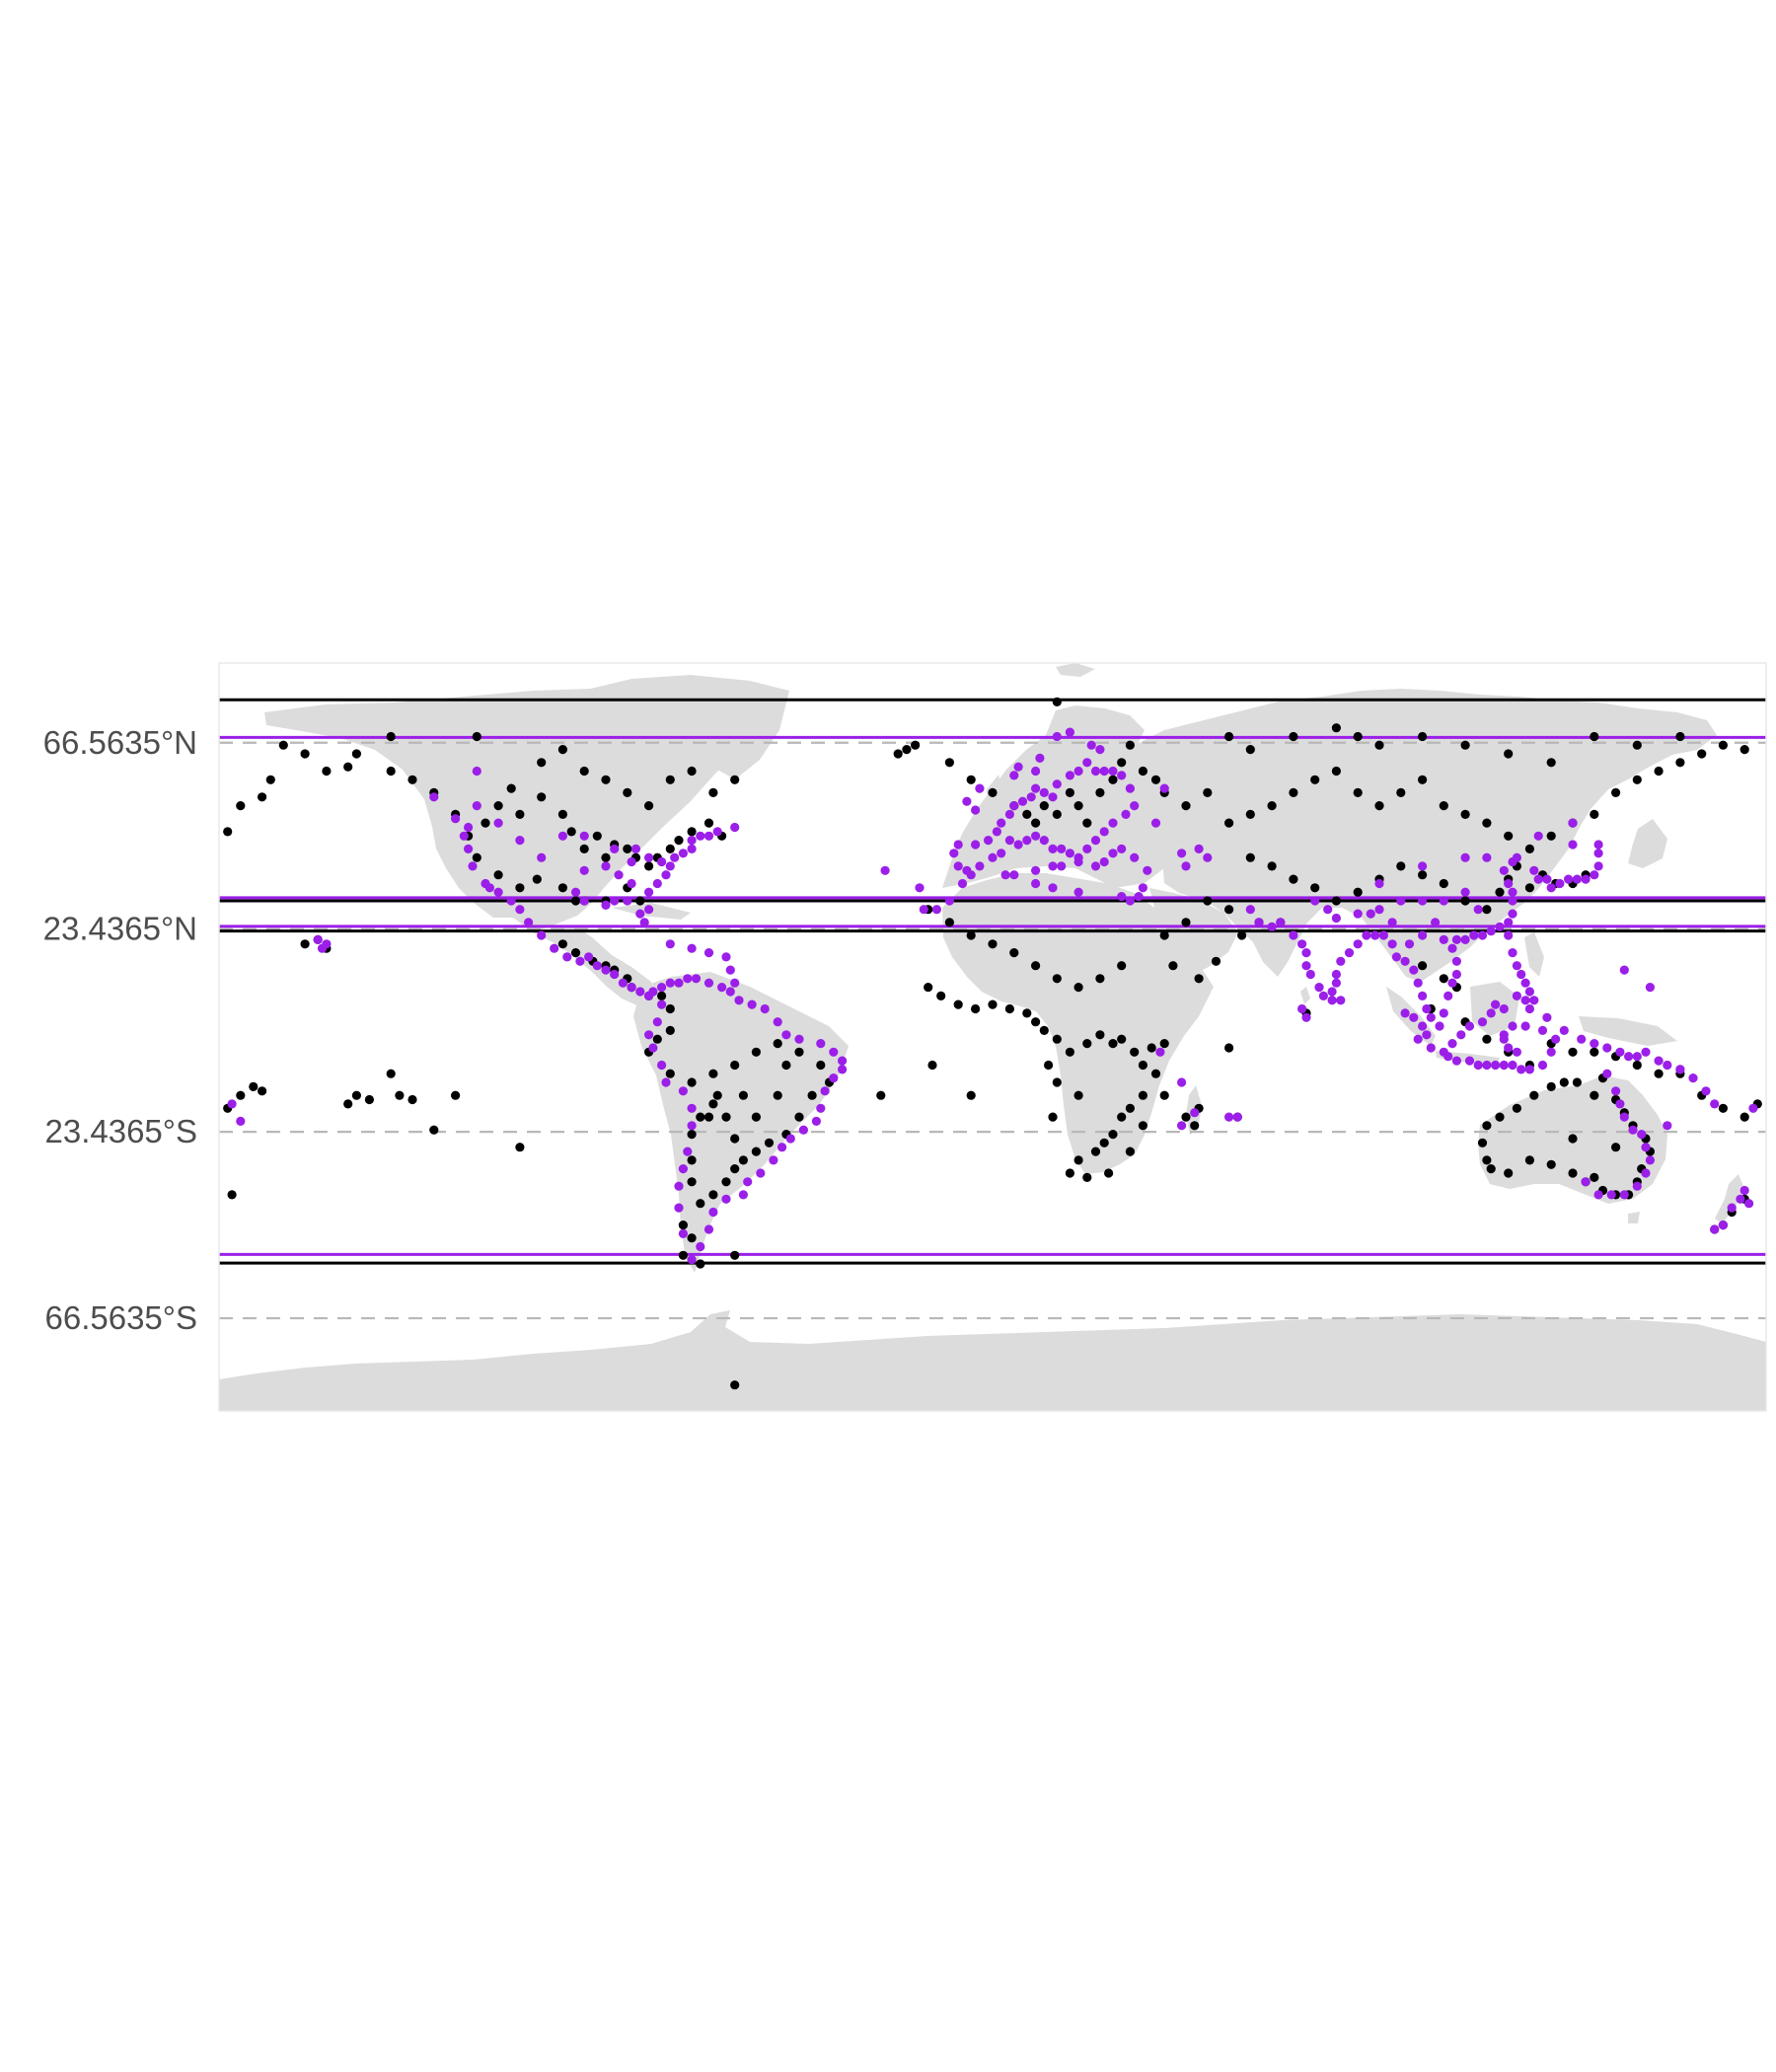 This screenshot has width=1776, height=2072. Describe the element at coordinates (996, 798) in the screenshot. I see `land-uk` at that location.